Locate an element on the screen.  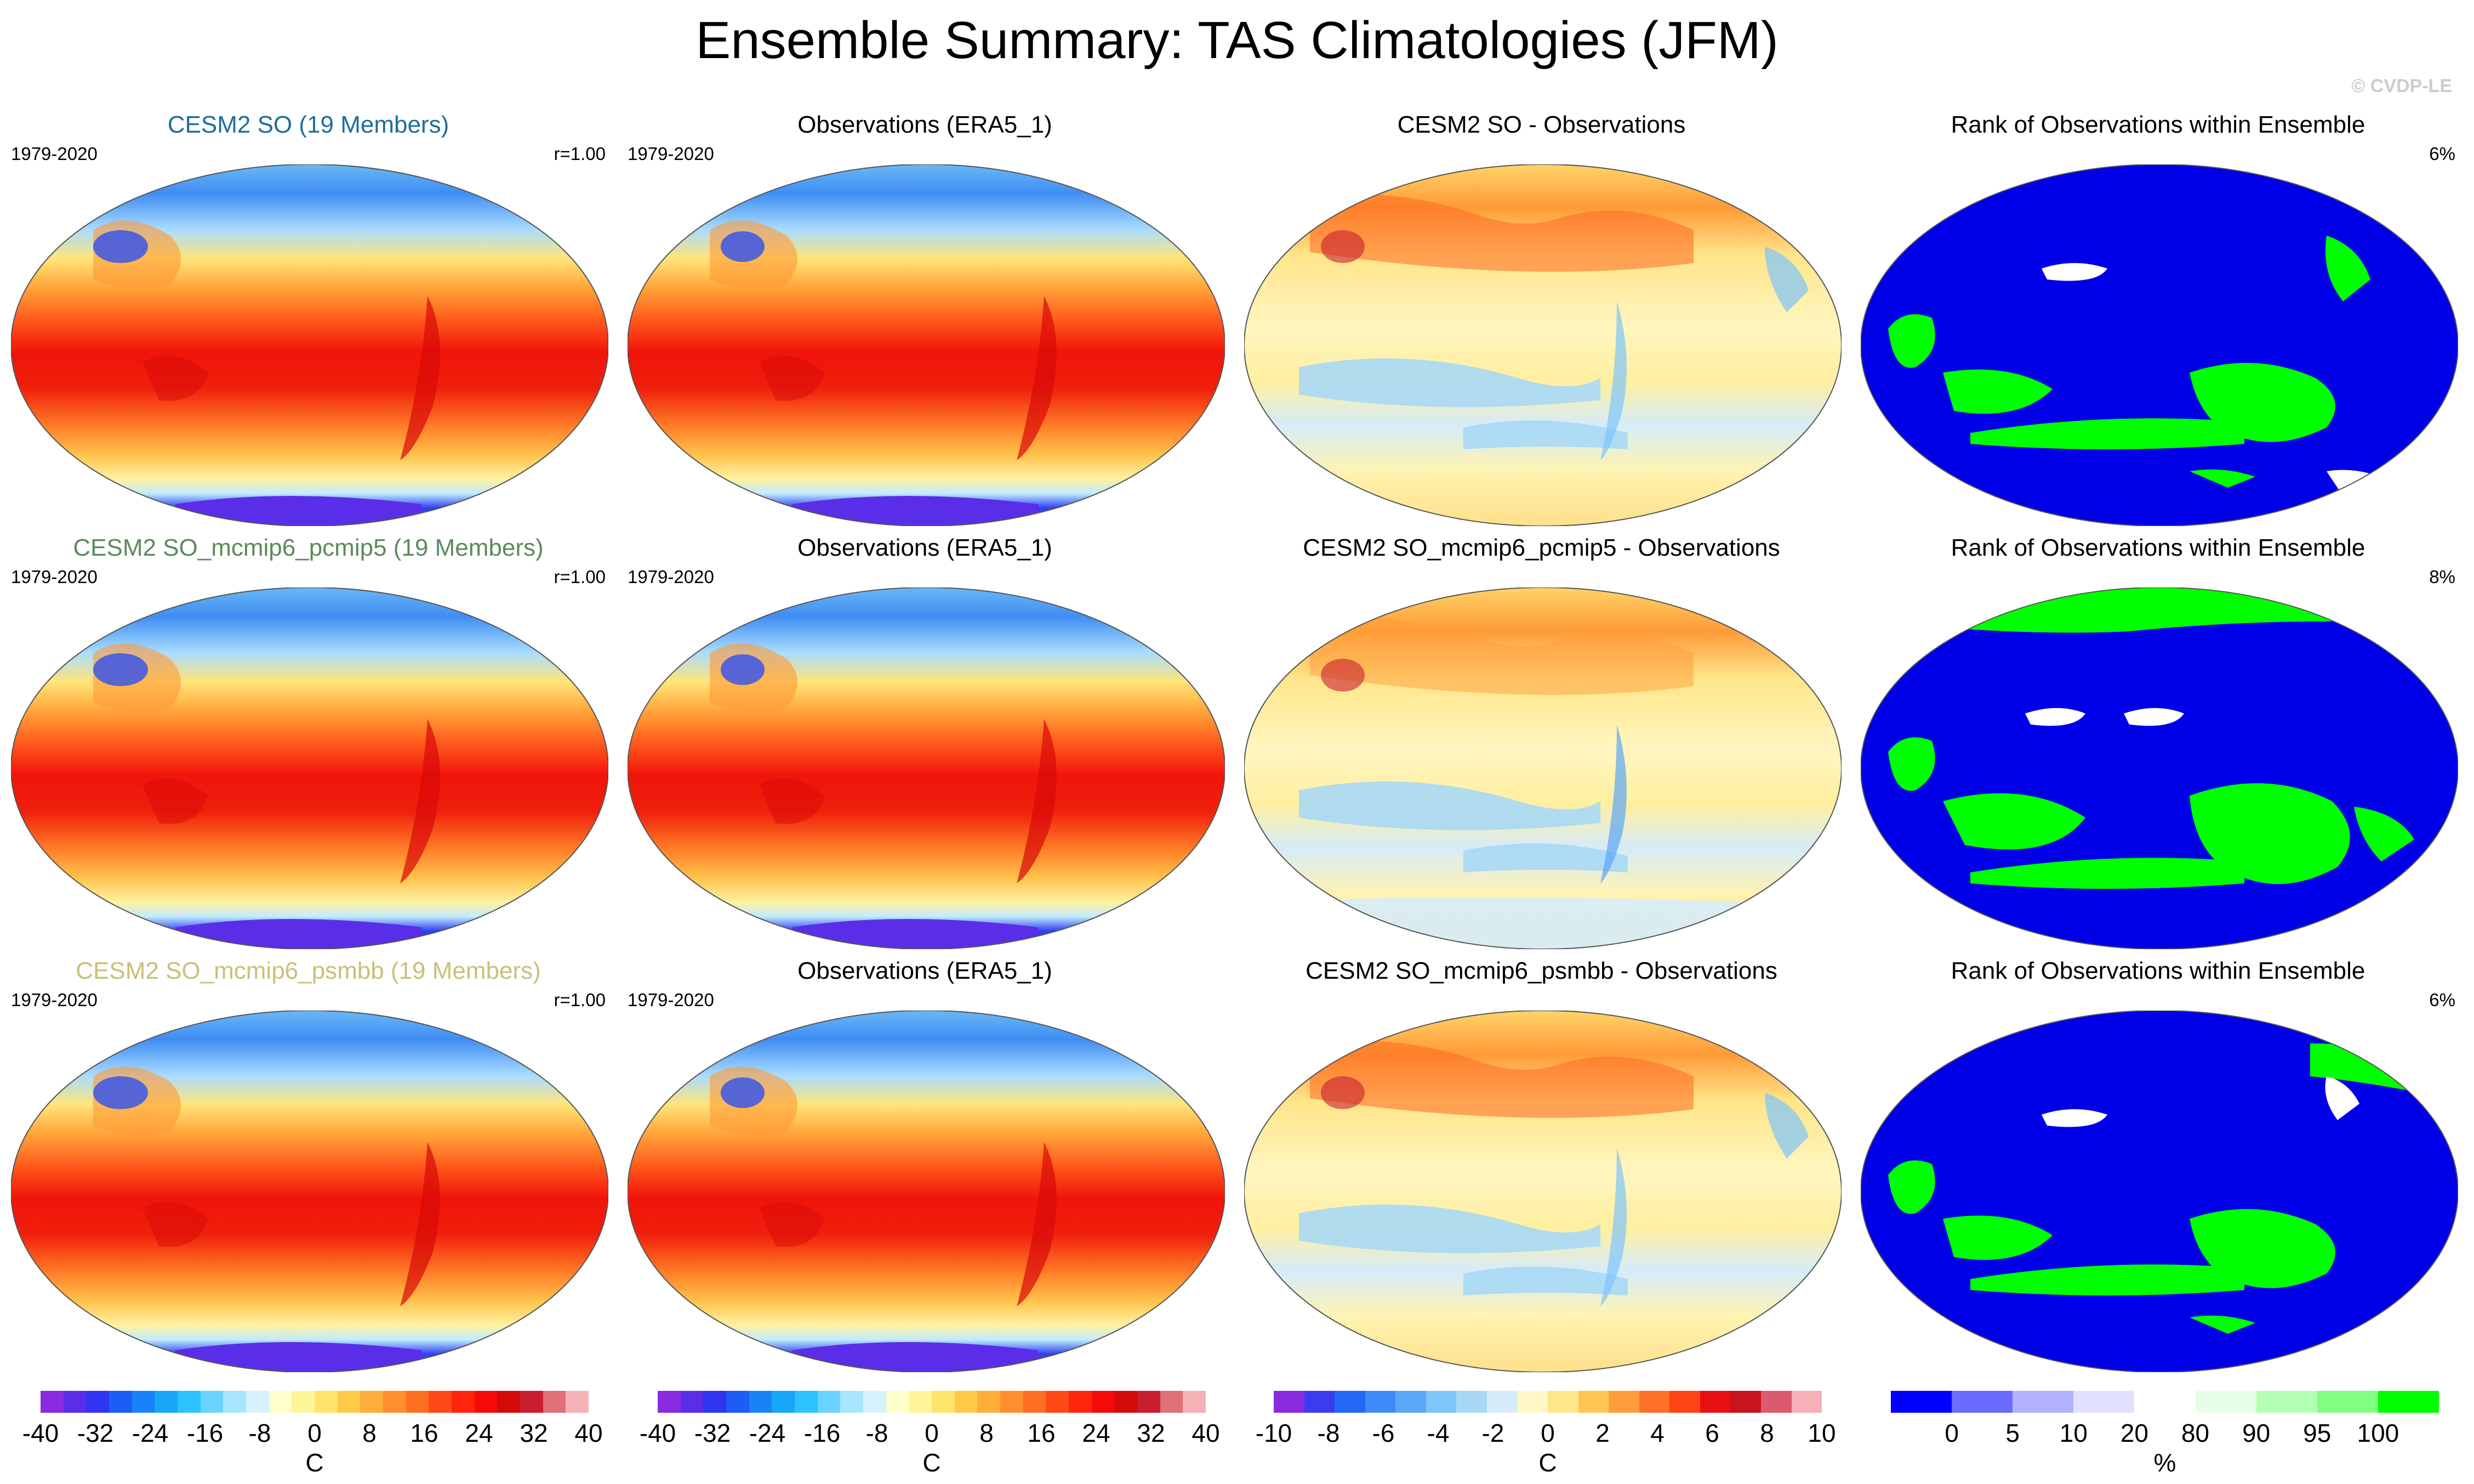
colorbar-tick-label: -2 is located at coordinates (1492, 1433).